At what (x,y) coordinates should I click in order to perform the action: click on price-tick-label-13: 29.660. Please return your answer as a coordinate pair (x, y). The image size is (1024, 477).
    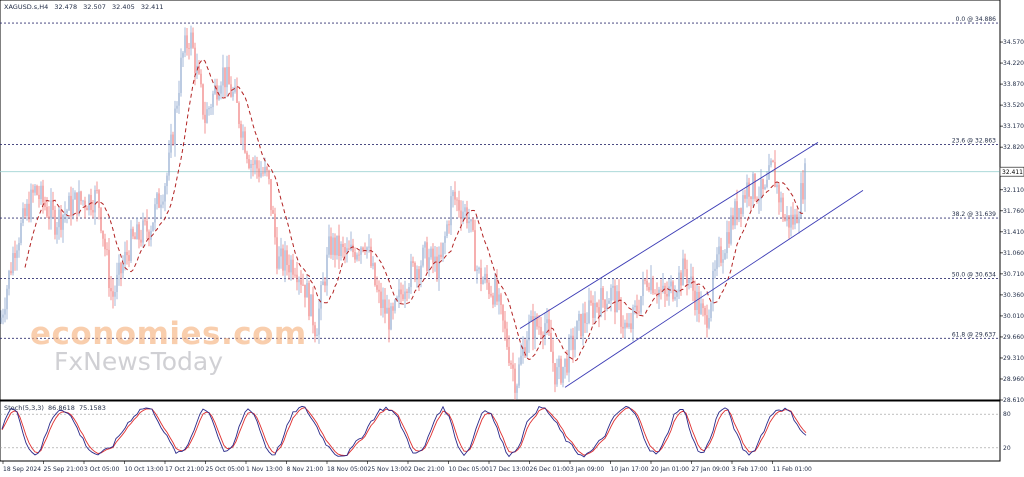
    Looking at the image, I should click on (1013, 337).